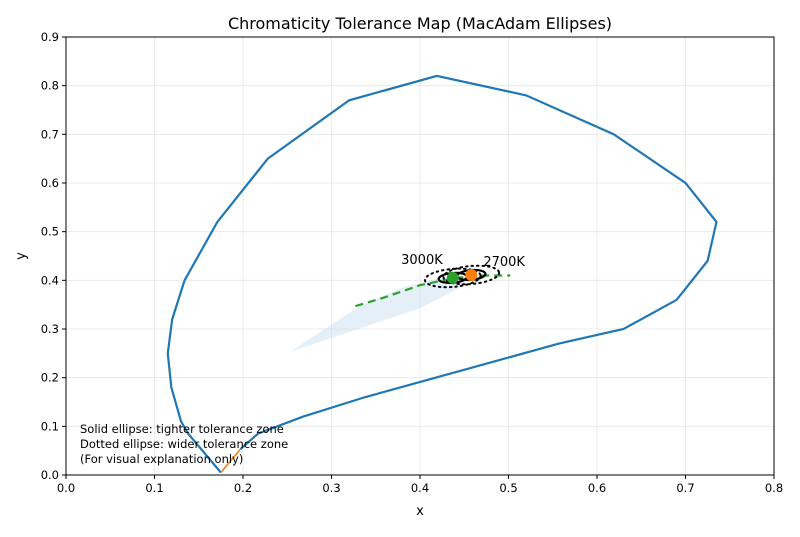  What do you see at coordinates (508, 488) in the screenshot?
I see `x-tick-label: 0.5` at bounding box center [508, 488].